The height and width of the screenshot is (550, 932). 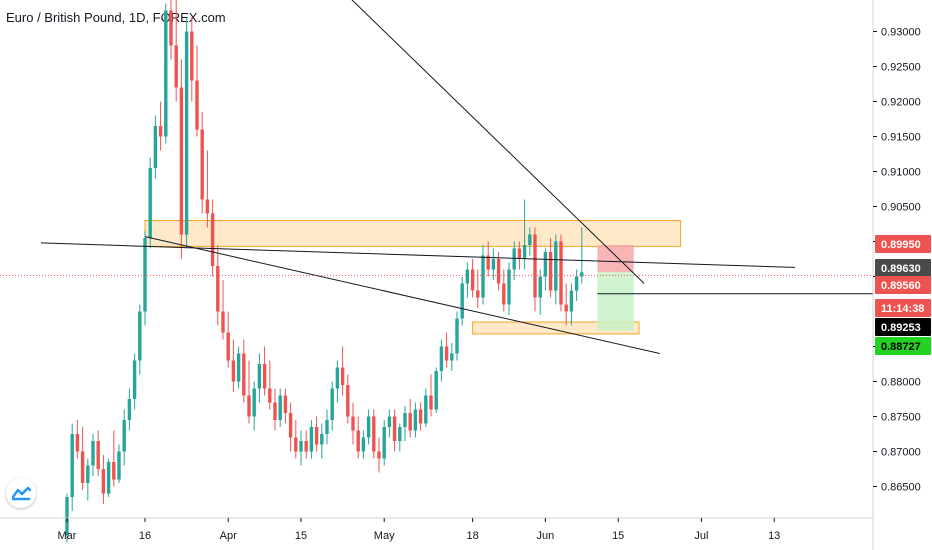 I want to click on y-tick-label: 0.88000, so click(x=901, y=383).